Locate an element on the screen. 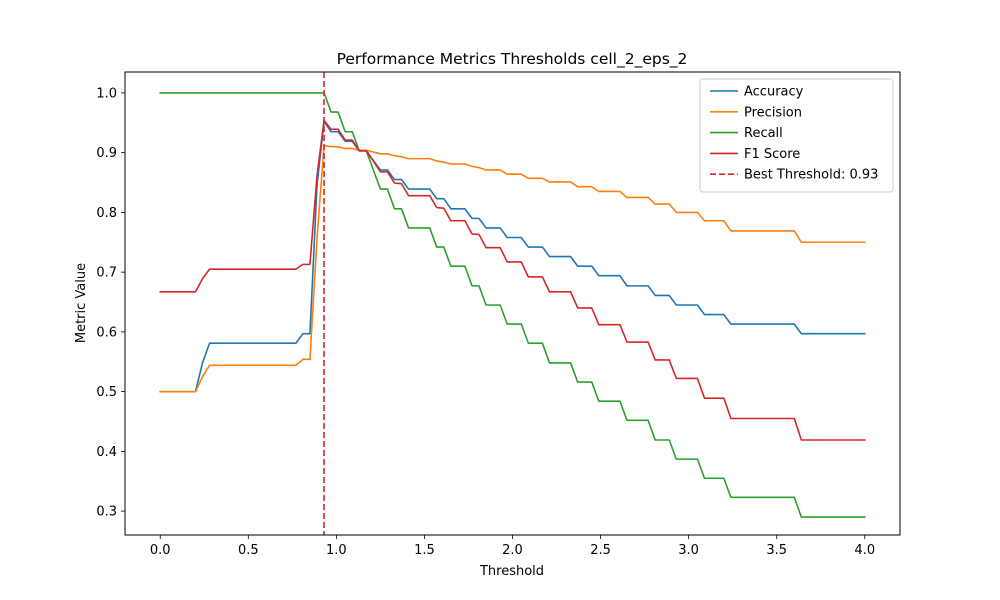 The width and height of the screenshot is (1000, 600). x-tick-label: 2.5 is located at coordinates (600, 550).